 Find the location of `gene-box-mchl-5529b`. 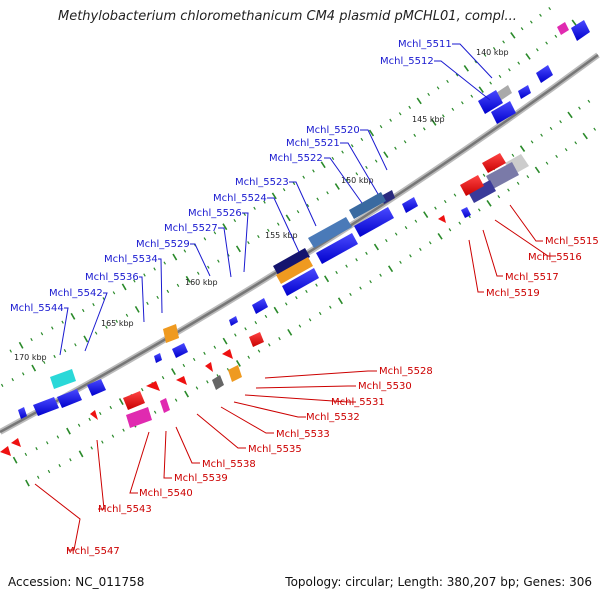

gene-box-mchl-5529b is located at coordinates (233, 321).